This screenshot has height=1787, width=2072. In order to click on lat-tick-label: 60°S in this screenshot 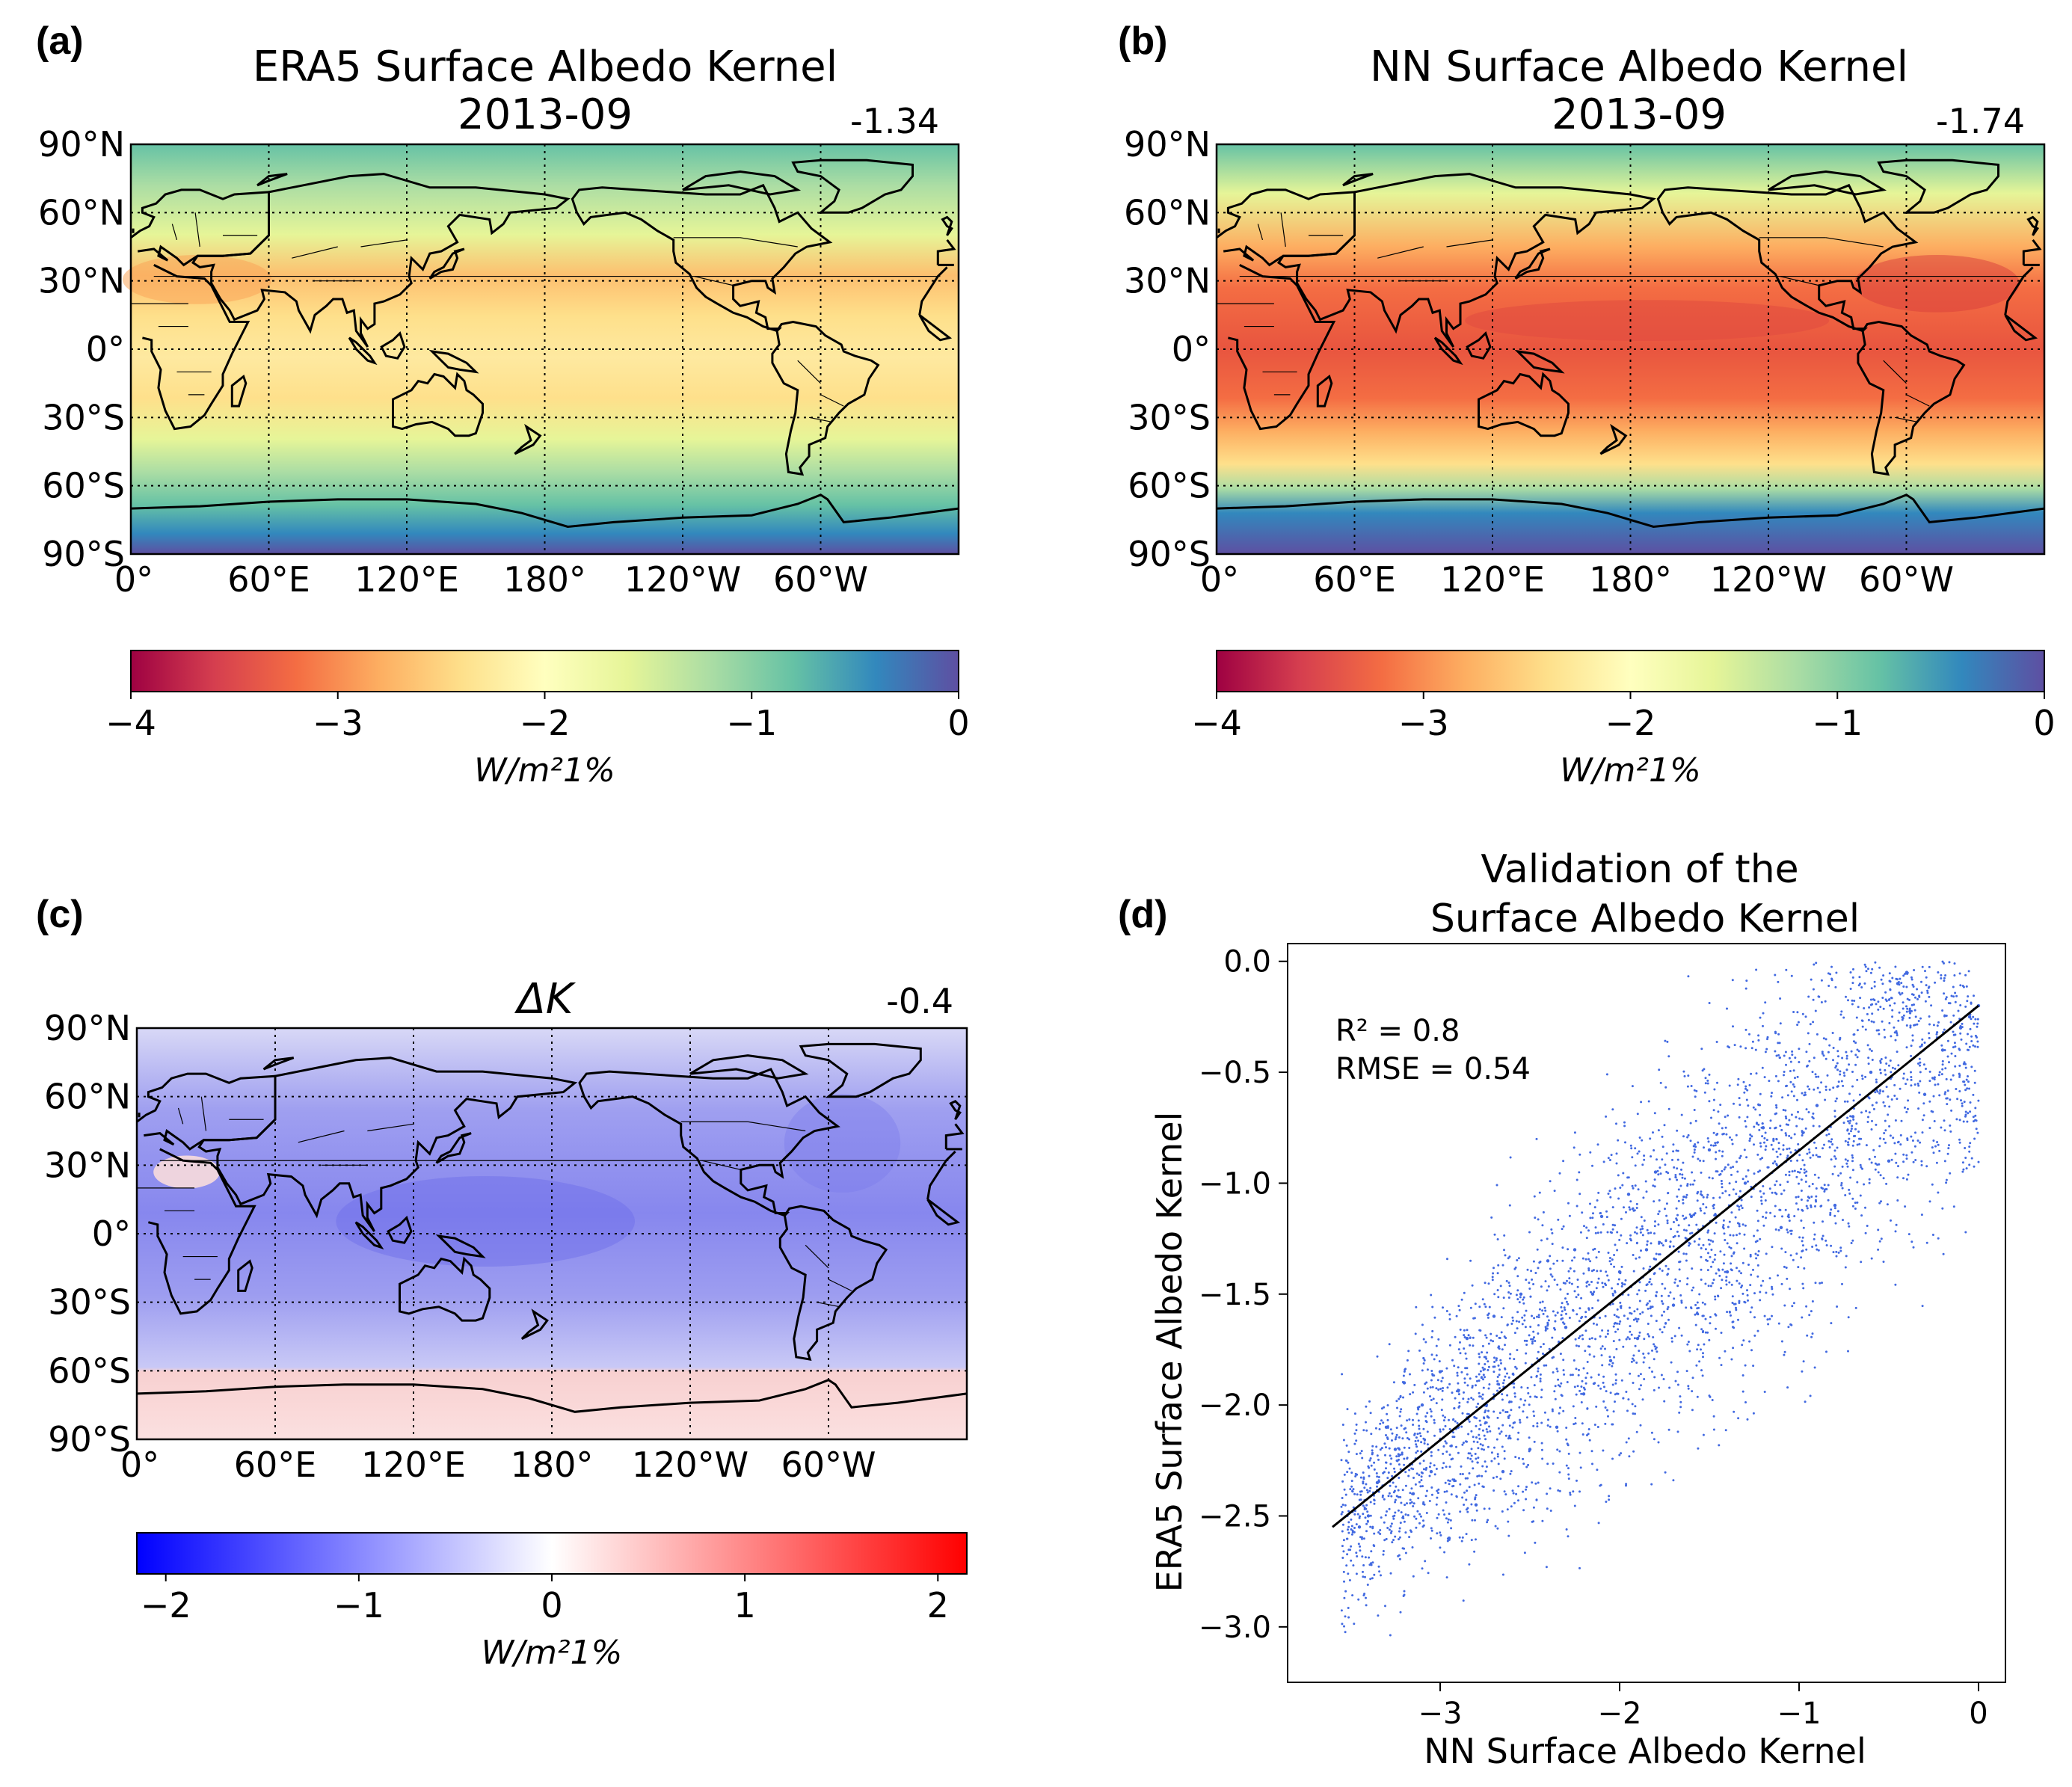, I will do `click(89, 1370)`.